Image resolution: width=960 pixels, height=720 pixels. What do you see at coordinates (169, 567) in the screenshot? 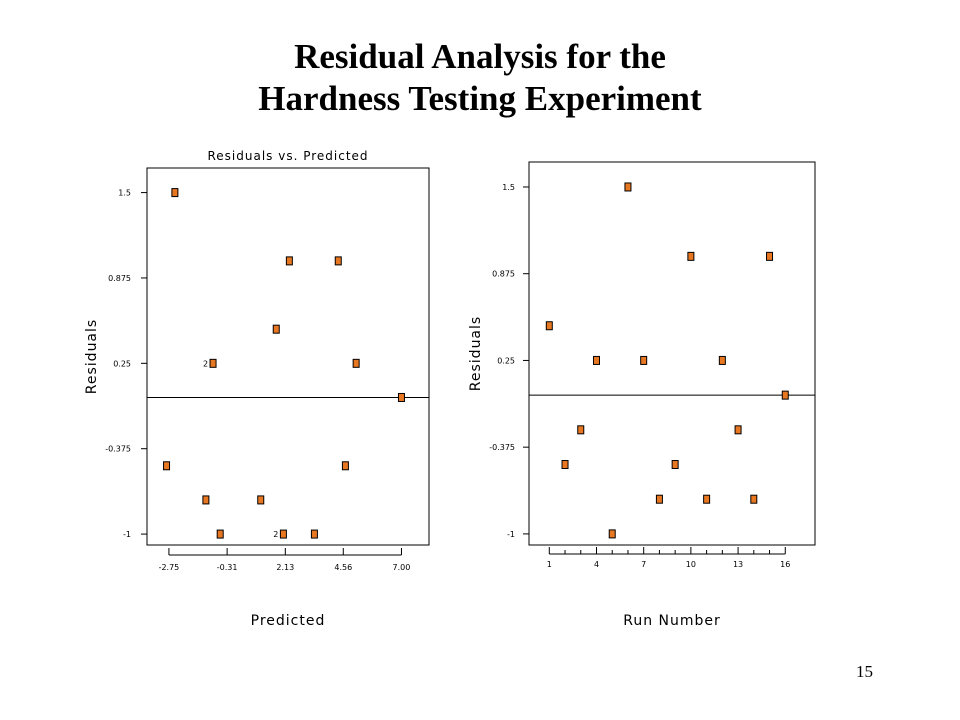
I see `x-tick-label: -2.75` at bounding box center [169, 567].